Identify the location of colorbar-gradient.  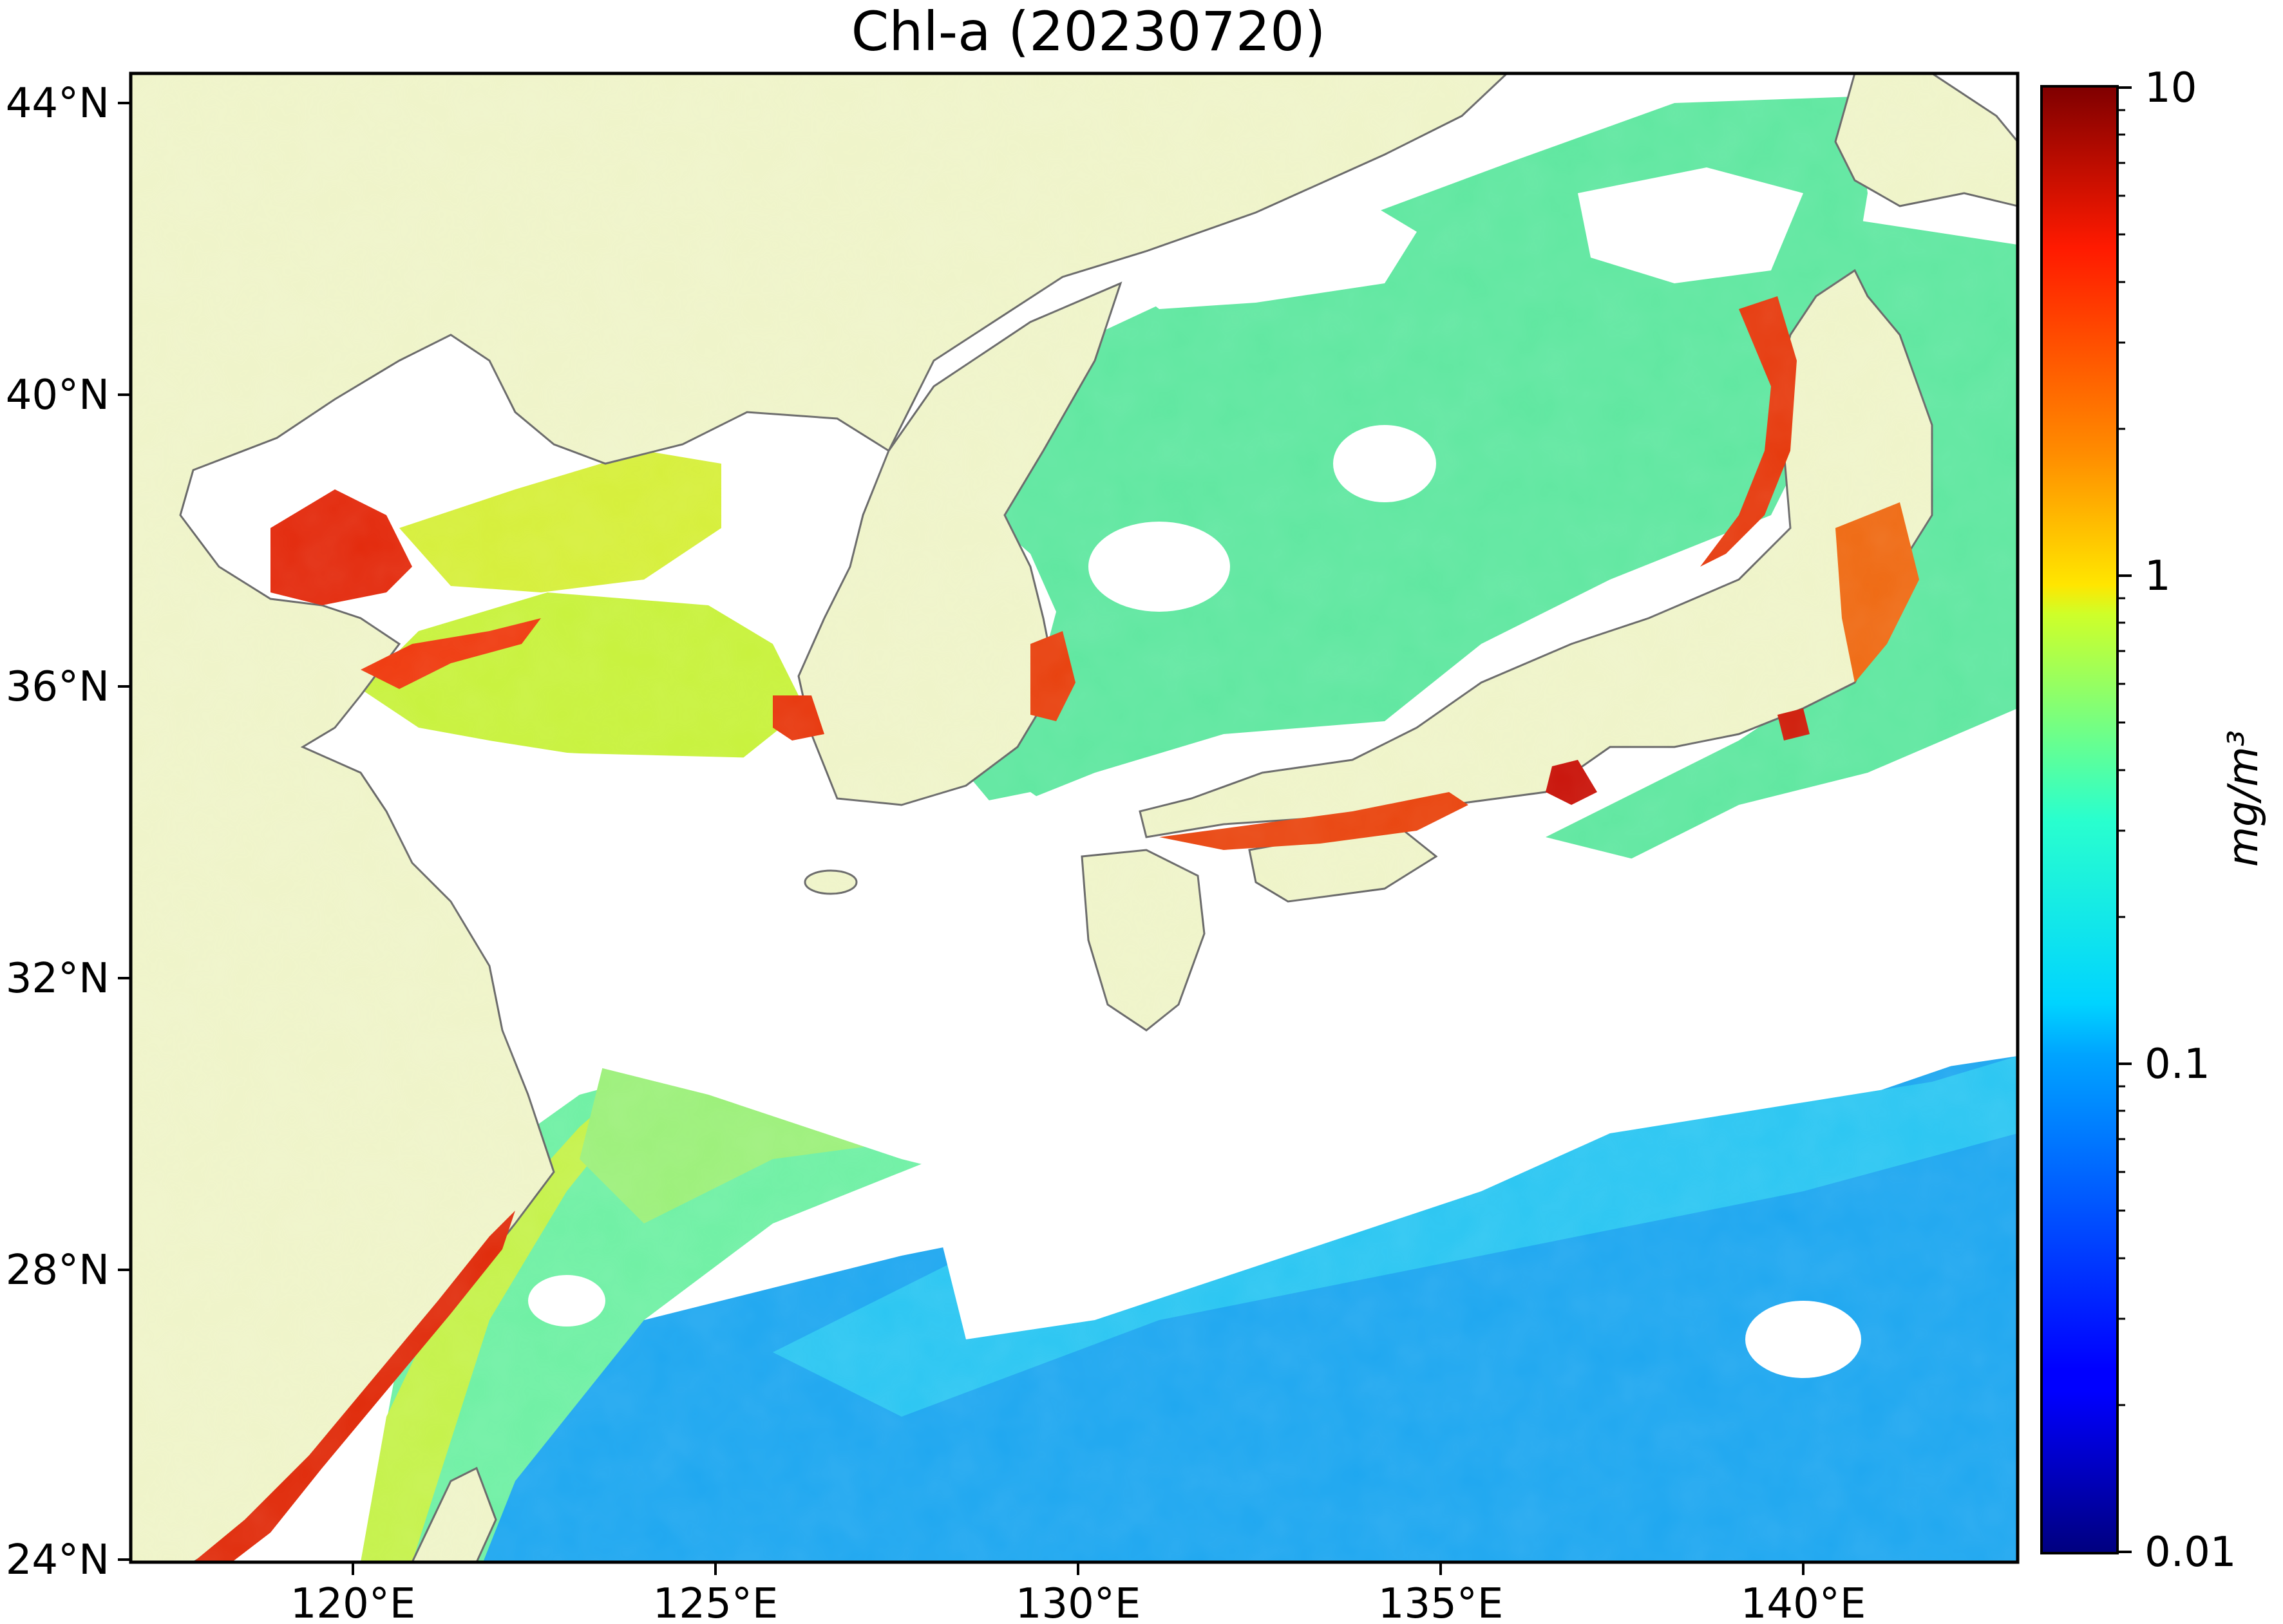
(2079, 820).